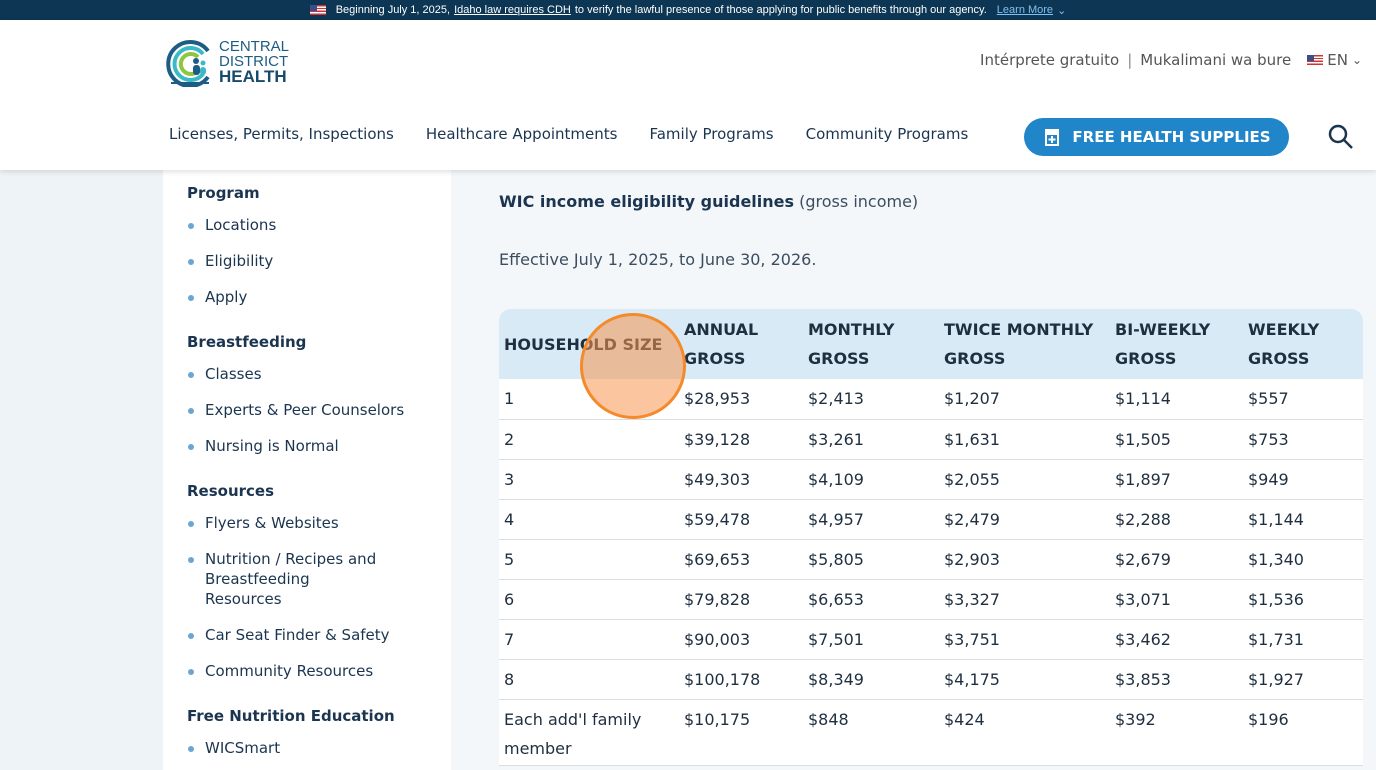 The height and width of the screenshot is (770, 1376). I want to click on table-cell: $59,478, so click(741, 519).